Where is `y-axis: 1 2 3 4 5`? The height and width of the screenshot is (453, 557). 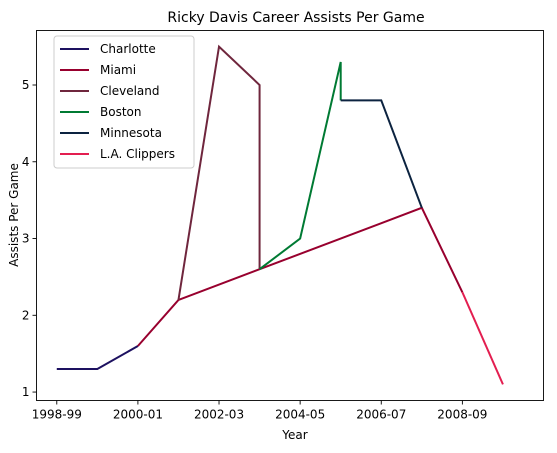
y-axis: 1 2 3 4 5 is located at coordinates (29, 238).